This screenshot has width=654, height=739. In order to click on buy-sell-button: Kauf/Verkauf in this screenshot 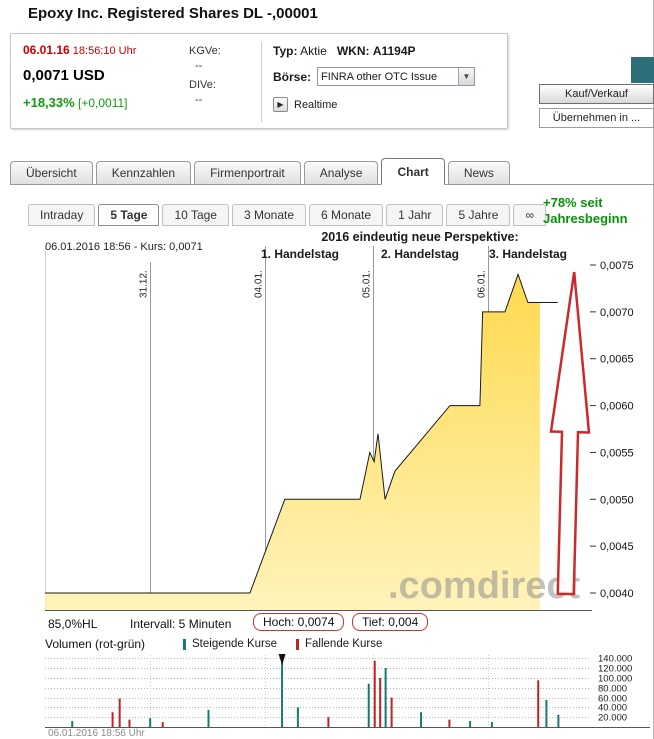, I will do `click(596, 94)`.